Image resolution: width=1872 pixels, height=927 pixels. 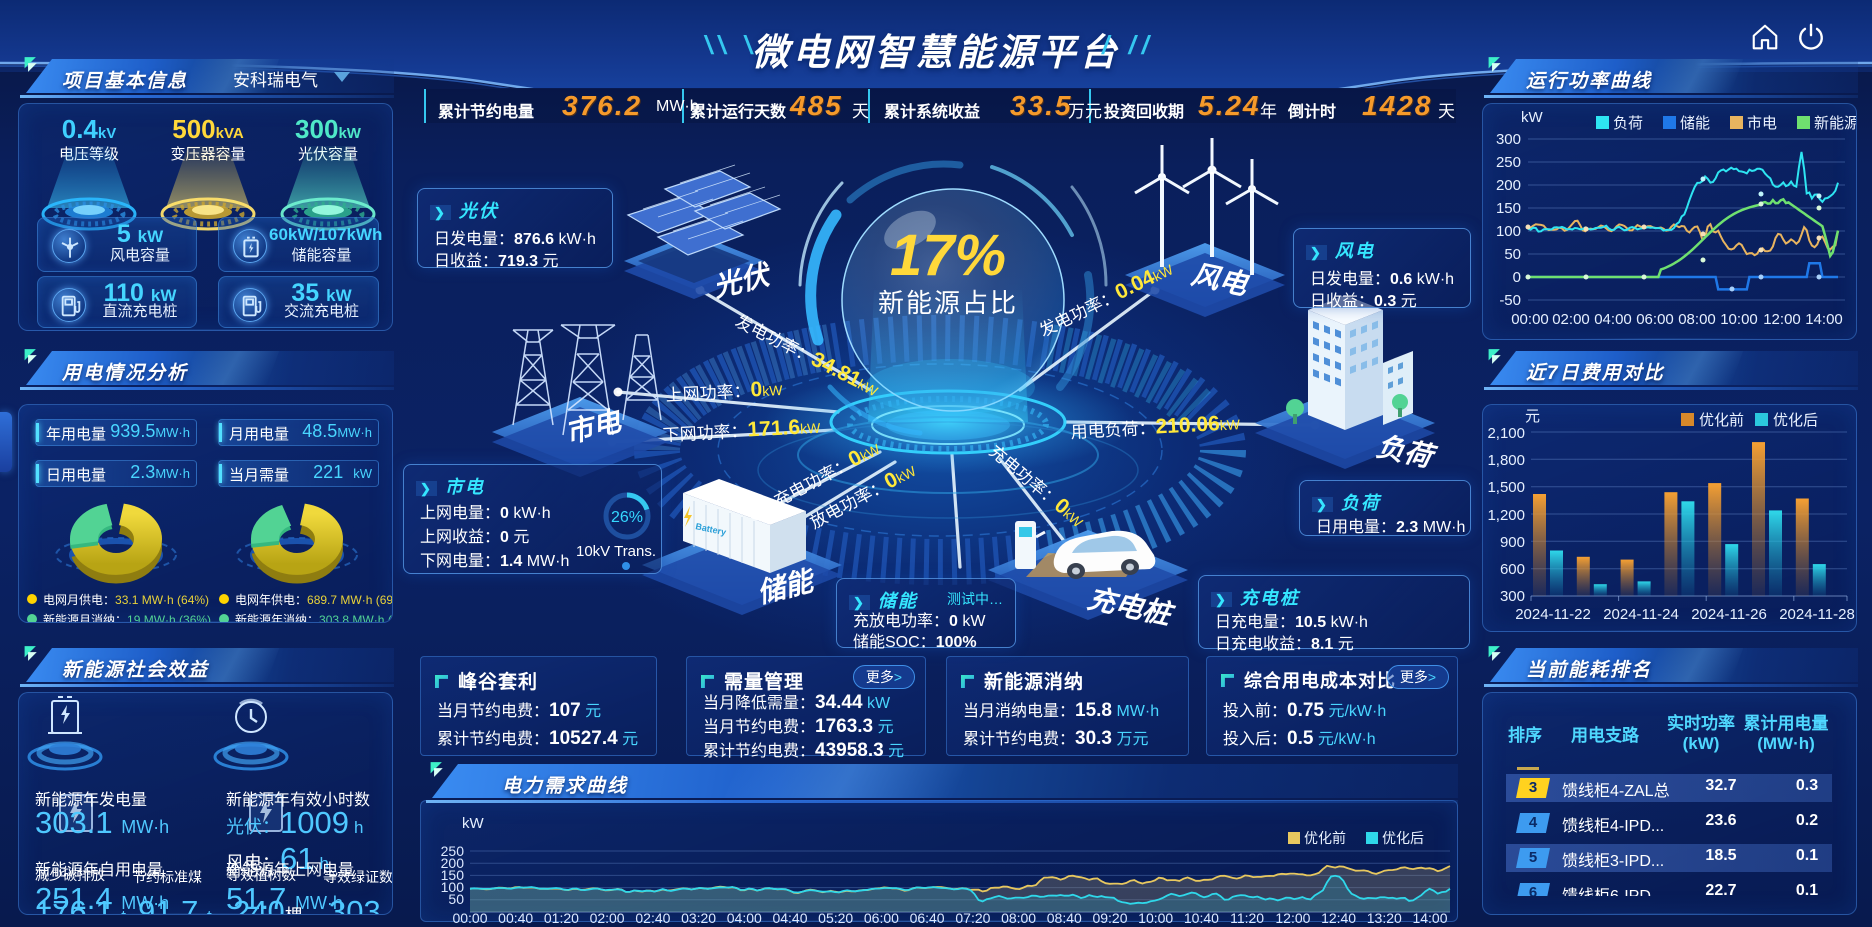 I want to click on svg-text: 900, so click(x=1512, y=542).